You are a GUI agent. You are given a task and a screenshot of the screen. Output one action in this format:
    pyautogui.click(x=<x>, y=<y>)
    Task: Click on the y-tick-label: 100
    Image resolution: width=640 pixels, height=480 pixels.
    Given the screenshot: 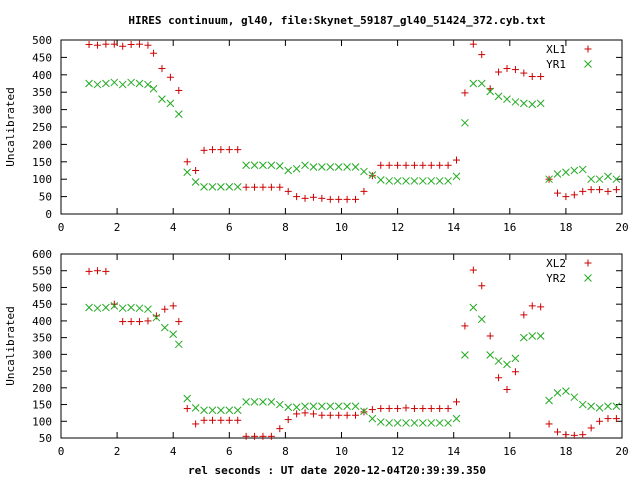 What is the action you would take?
    pyautogui.click(x=42, y=179)
    